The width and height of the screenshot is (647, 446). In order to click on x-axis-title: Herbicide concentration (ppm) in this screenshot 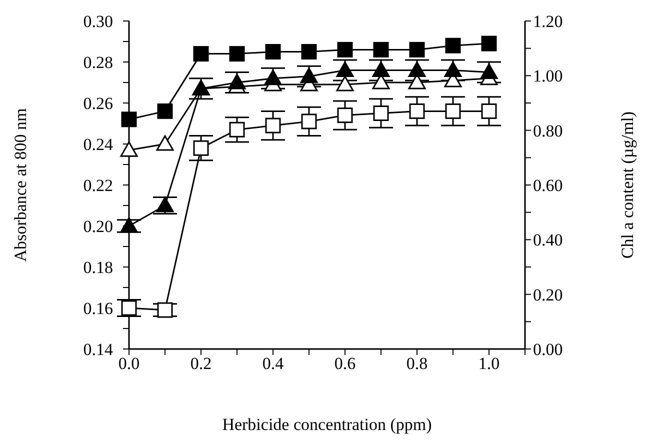, I will do `click(327, 424)`.